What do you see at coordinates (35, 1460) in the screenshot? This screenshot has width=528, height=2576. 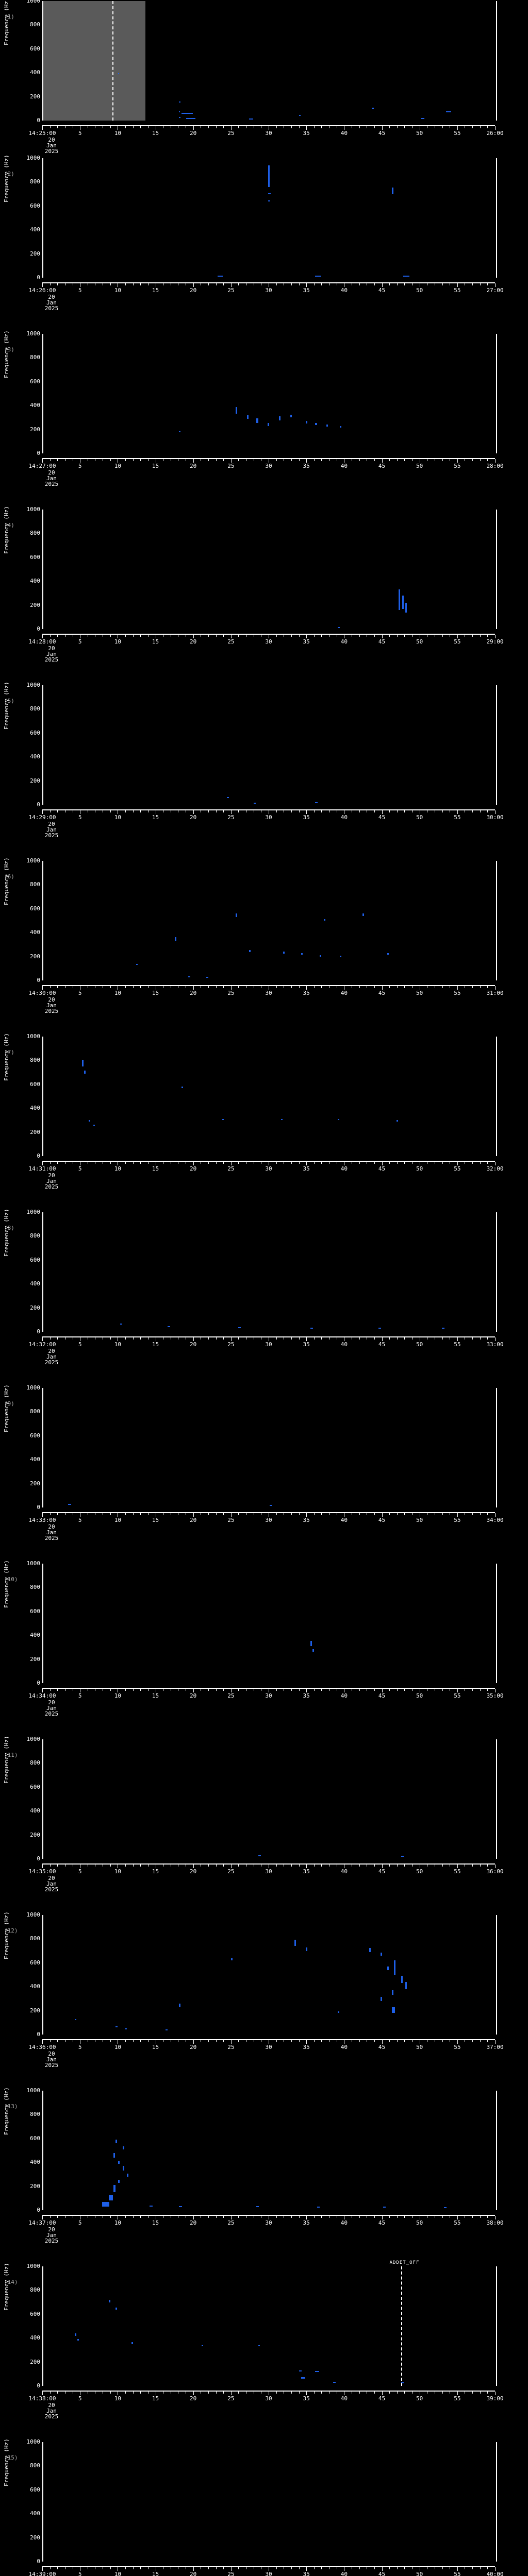 I see `y-tick-label: 400` at bounding box center [35, 1460].